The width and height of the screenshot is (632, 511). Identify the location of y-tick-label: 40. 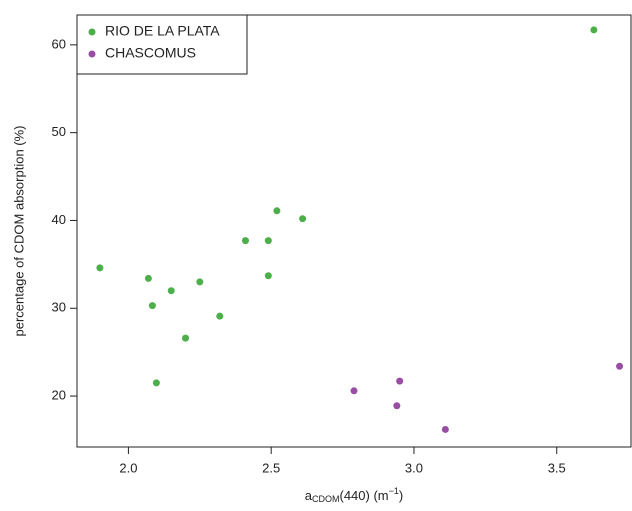
(59, 219).